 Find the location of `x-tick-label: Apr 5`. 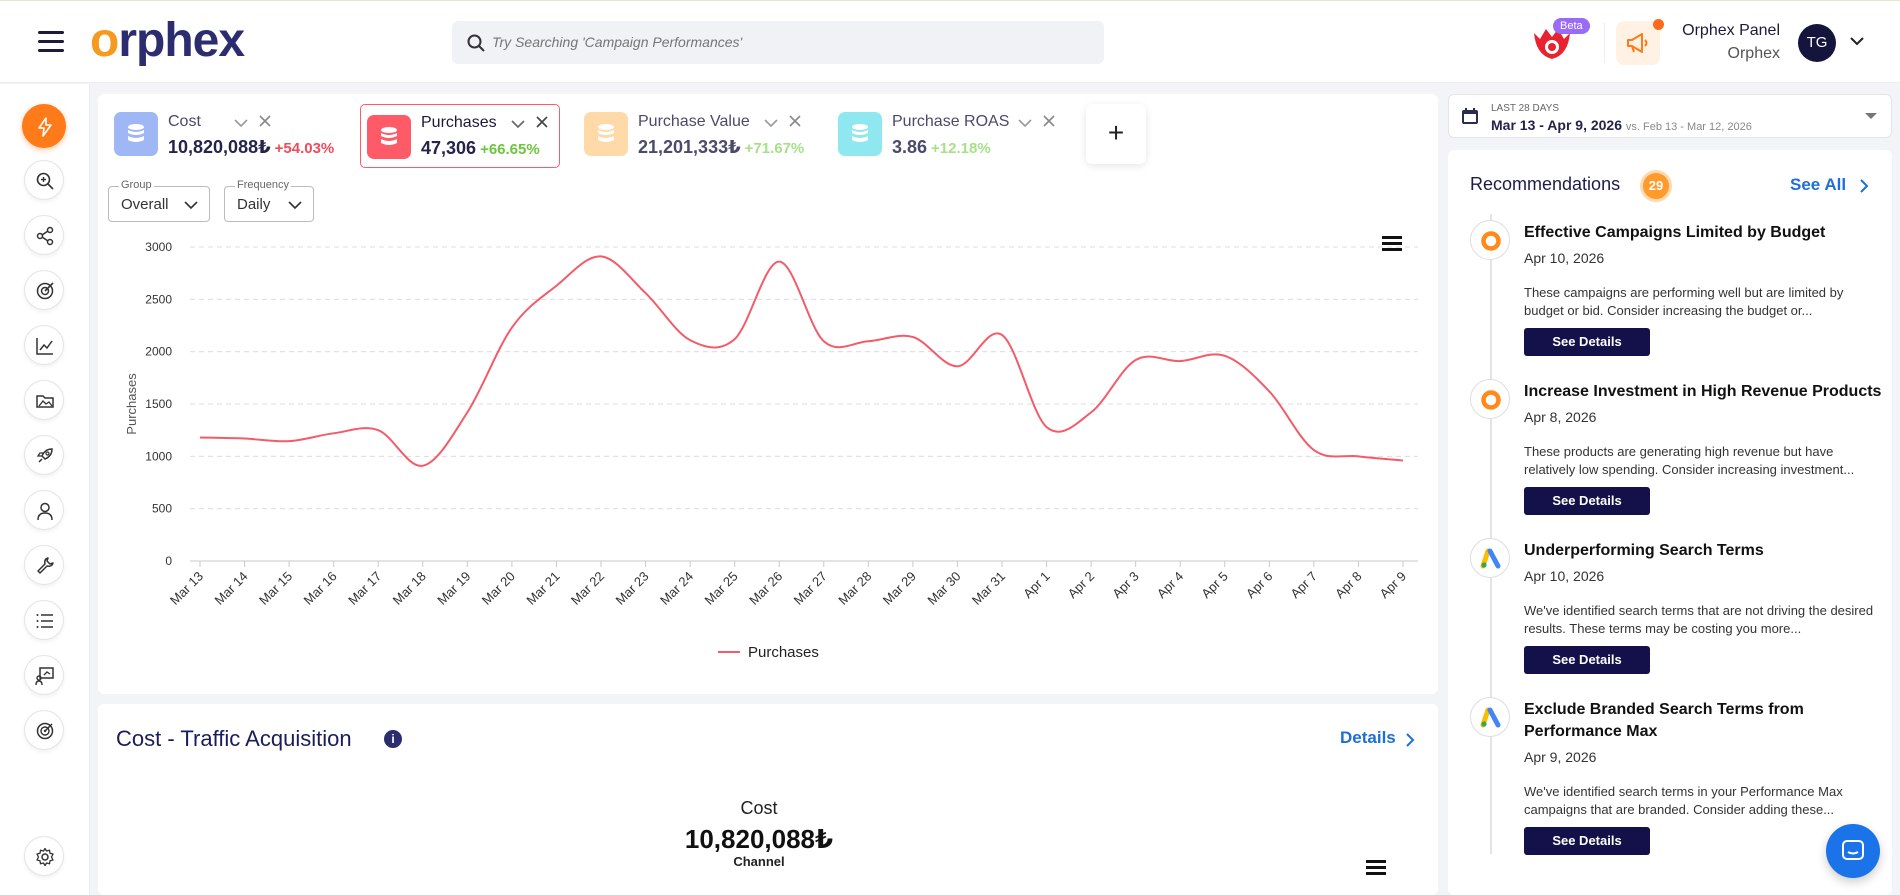

x-tick-label: Apr 5 is located at coordinates (1214, 585).